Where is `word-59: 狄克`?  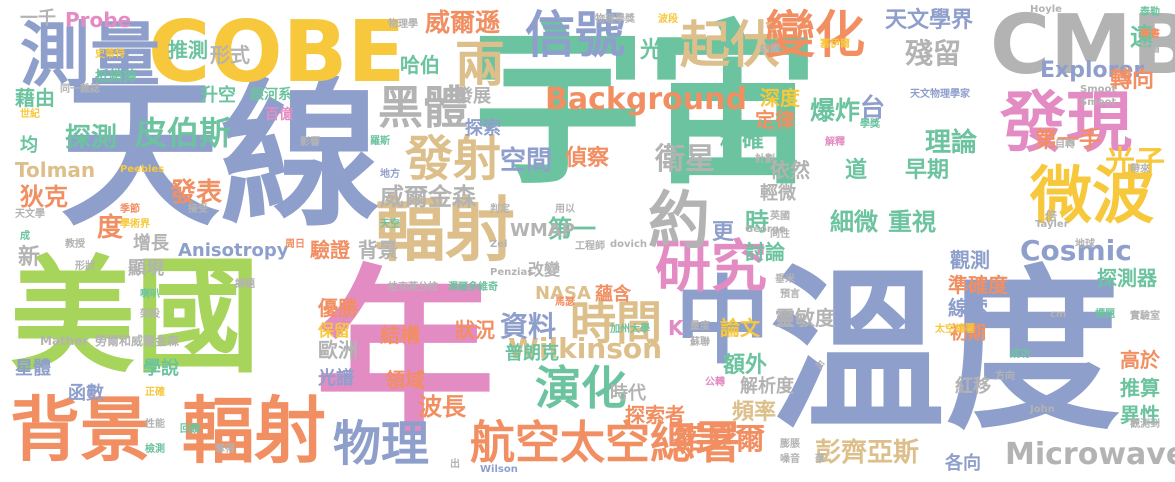
word-59: 狄克 is located at coordinates (44, 197).